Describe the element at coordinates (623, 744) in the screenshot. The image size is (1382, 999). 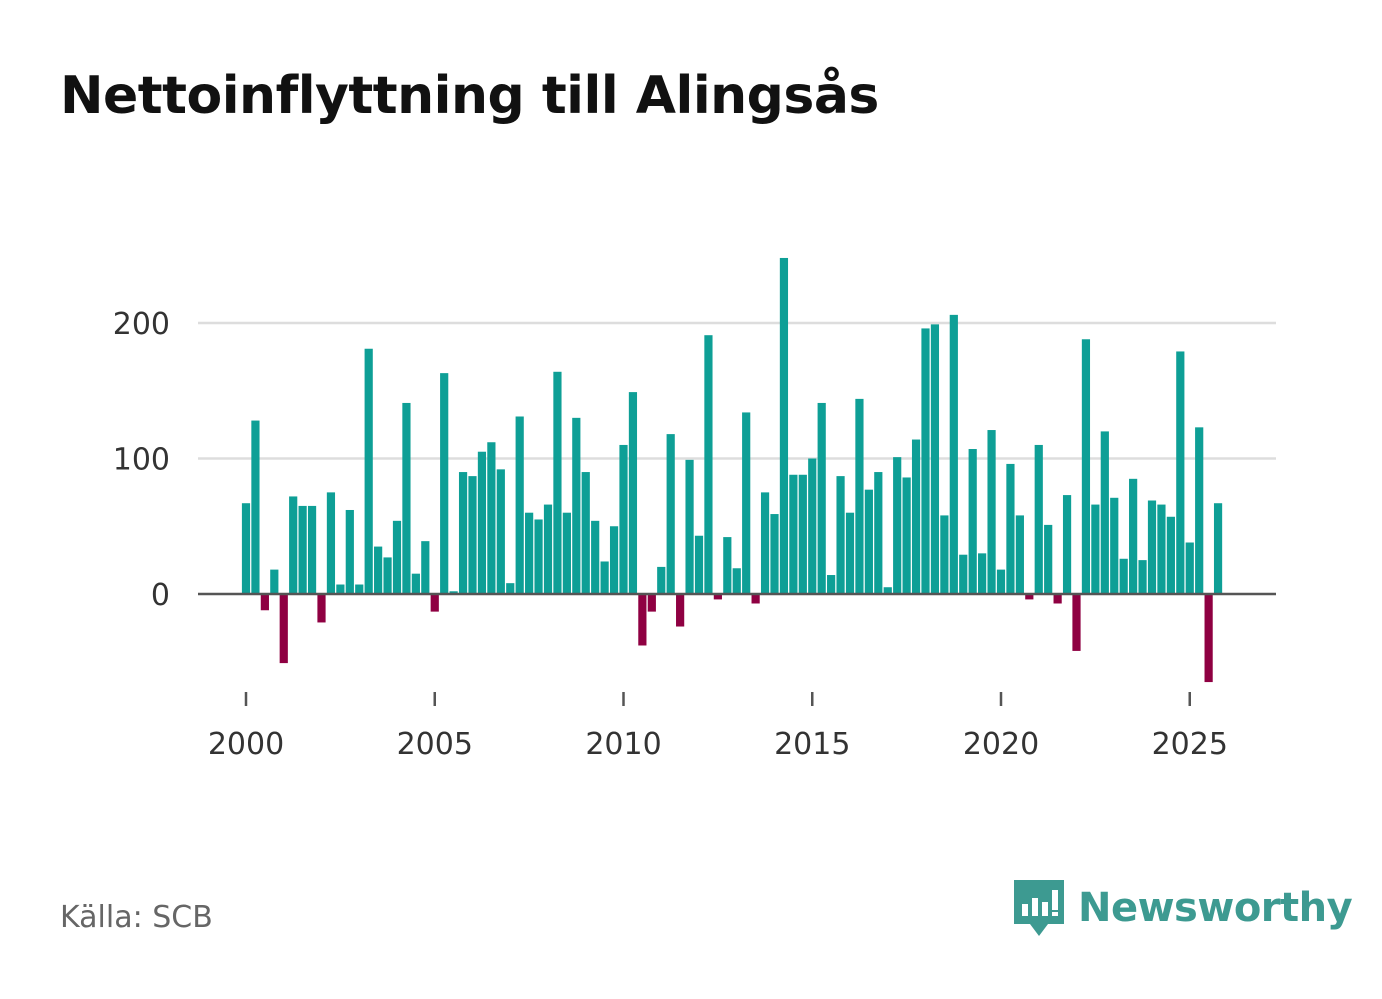
I see `x-tick-label: 2010` at that location.